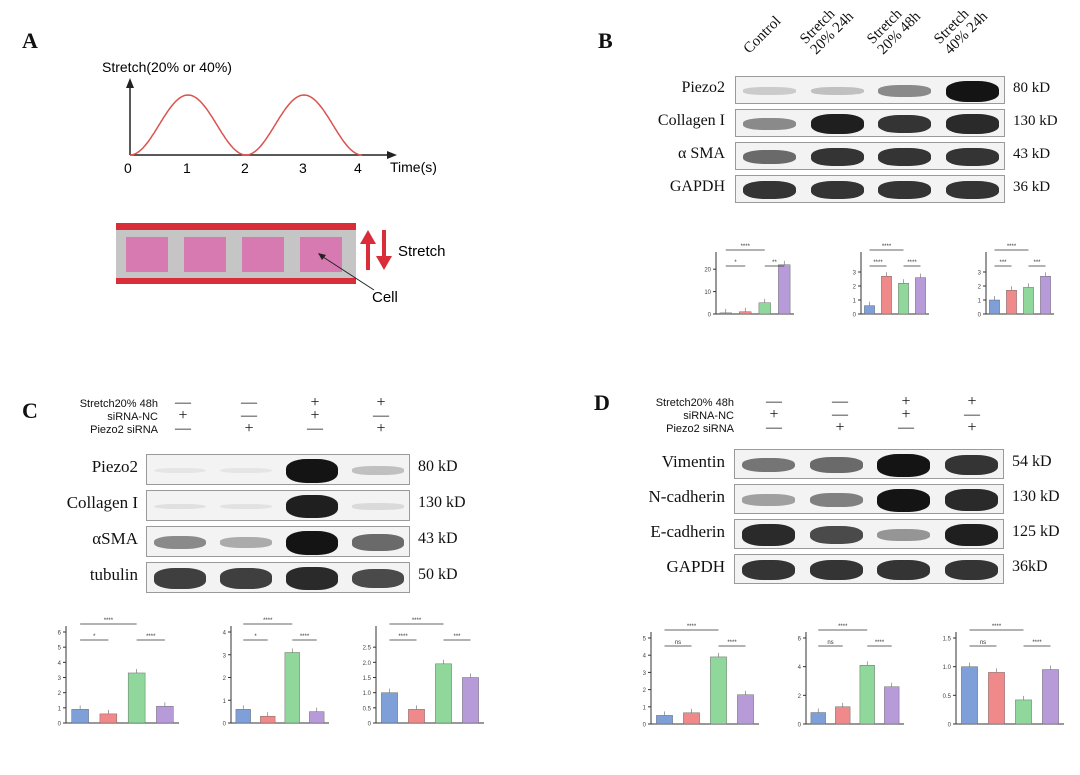 The height and width of the screenshot is (775, 1080). Describe the element at coordinates (60, 649) in the screenshot. I see `y-tick-label: 5` at that location.